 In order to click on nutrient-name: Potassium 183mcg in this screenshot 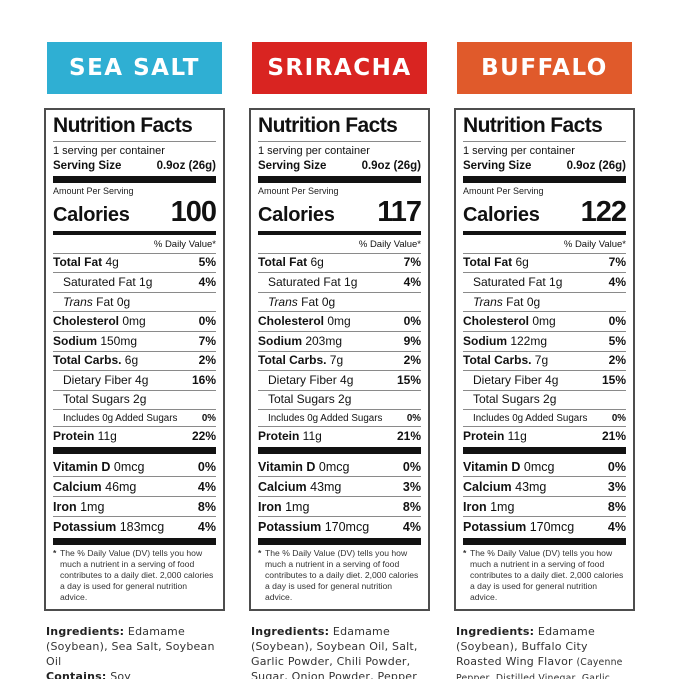, I will do `click(109, 527)`.